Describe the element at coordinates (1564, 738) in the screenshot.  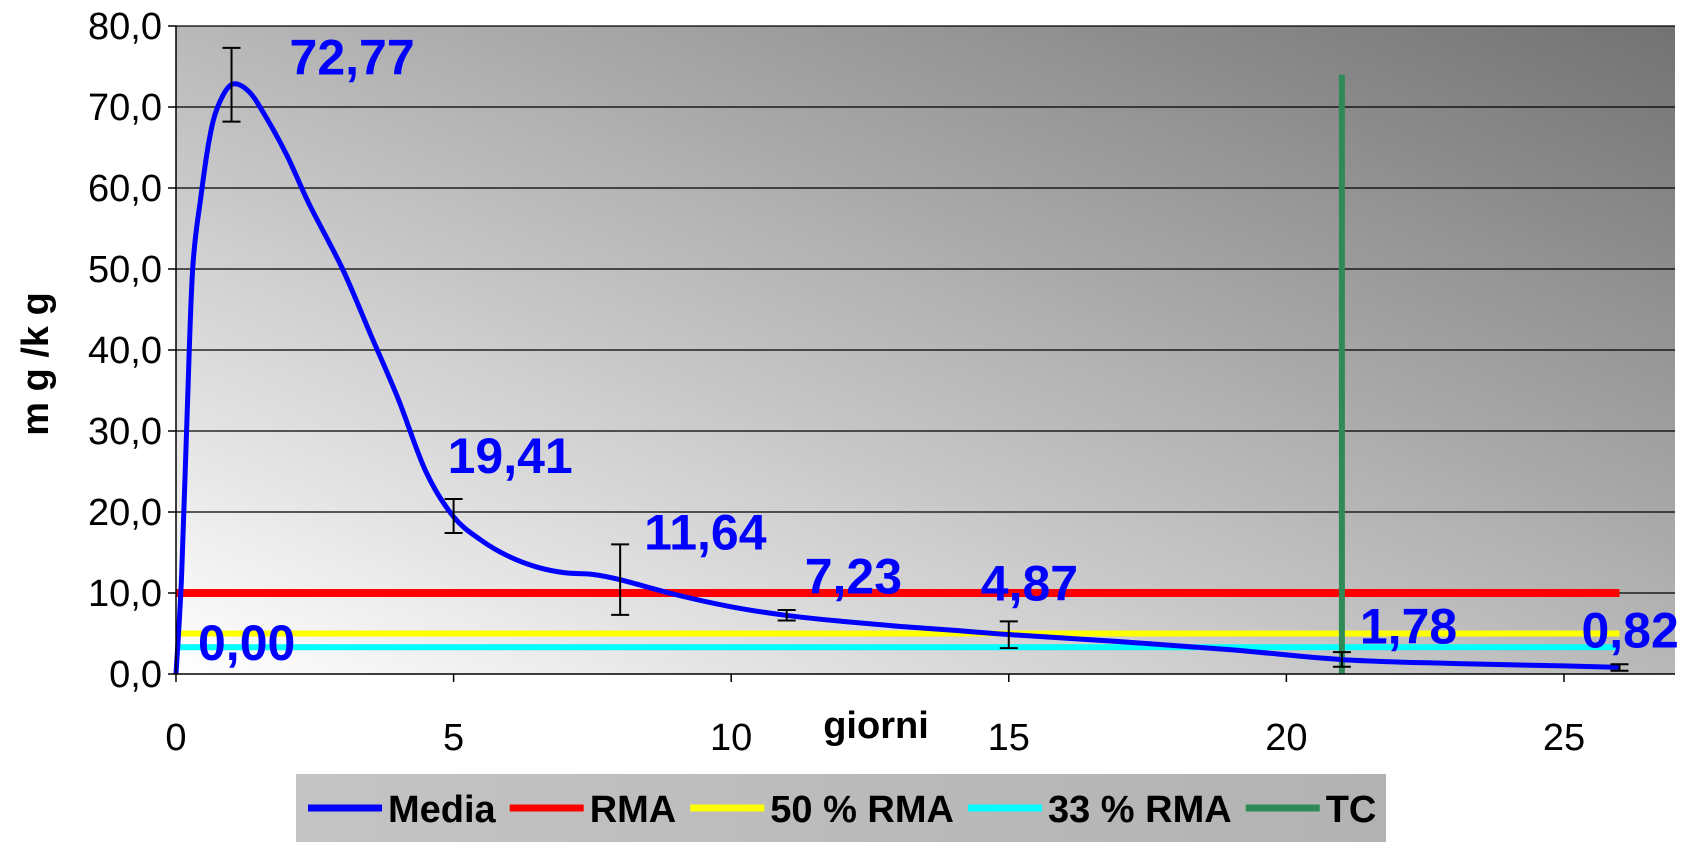
I see `x-tick-label: 25` at that location.